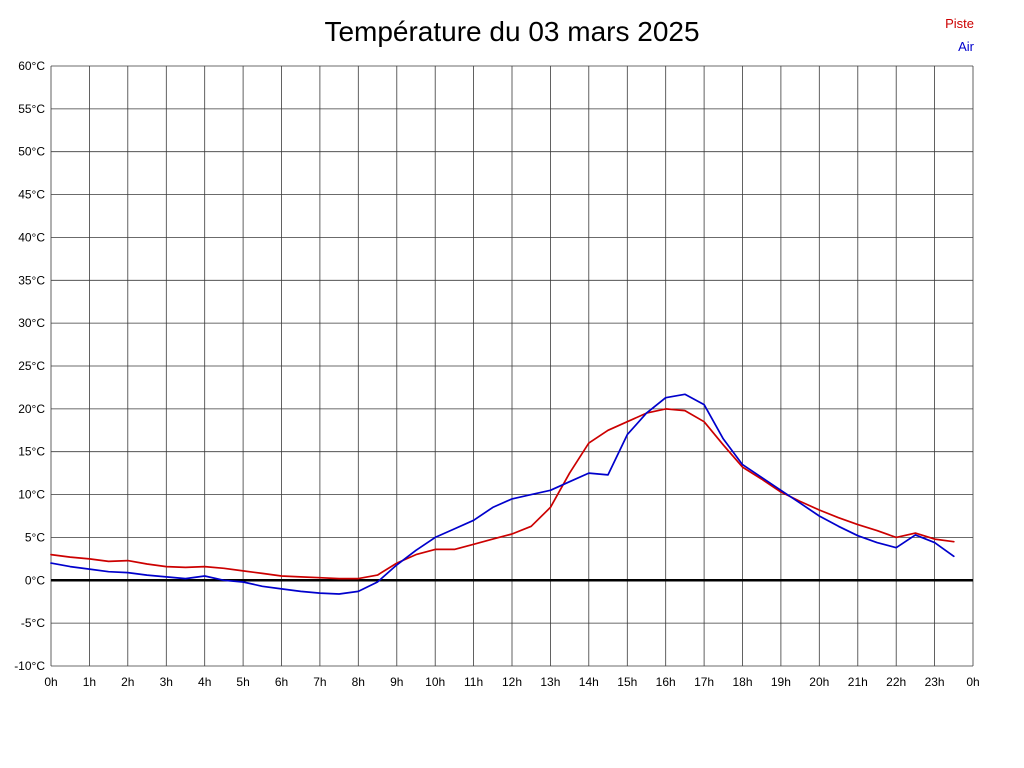  I want to click on svg-text: 21h, so click(858, 682).